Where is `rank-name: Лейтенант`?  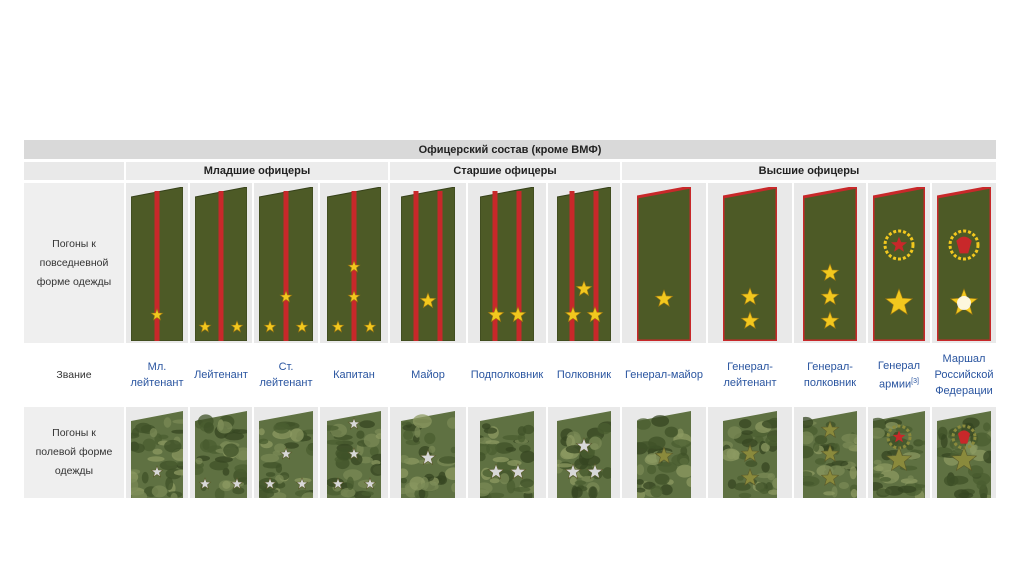 rank-name: Лейтенант is located at coordinates (221, 375).